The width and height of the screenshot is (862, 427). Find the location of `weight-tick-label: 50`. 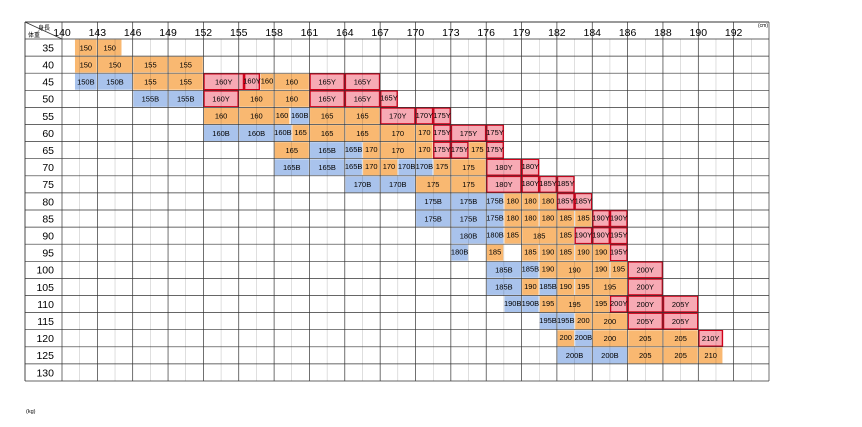

weight-tick-label: 50 is located at coordinates (48, 100).